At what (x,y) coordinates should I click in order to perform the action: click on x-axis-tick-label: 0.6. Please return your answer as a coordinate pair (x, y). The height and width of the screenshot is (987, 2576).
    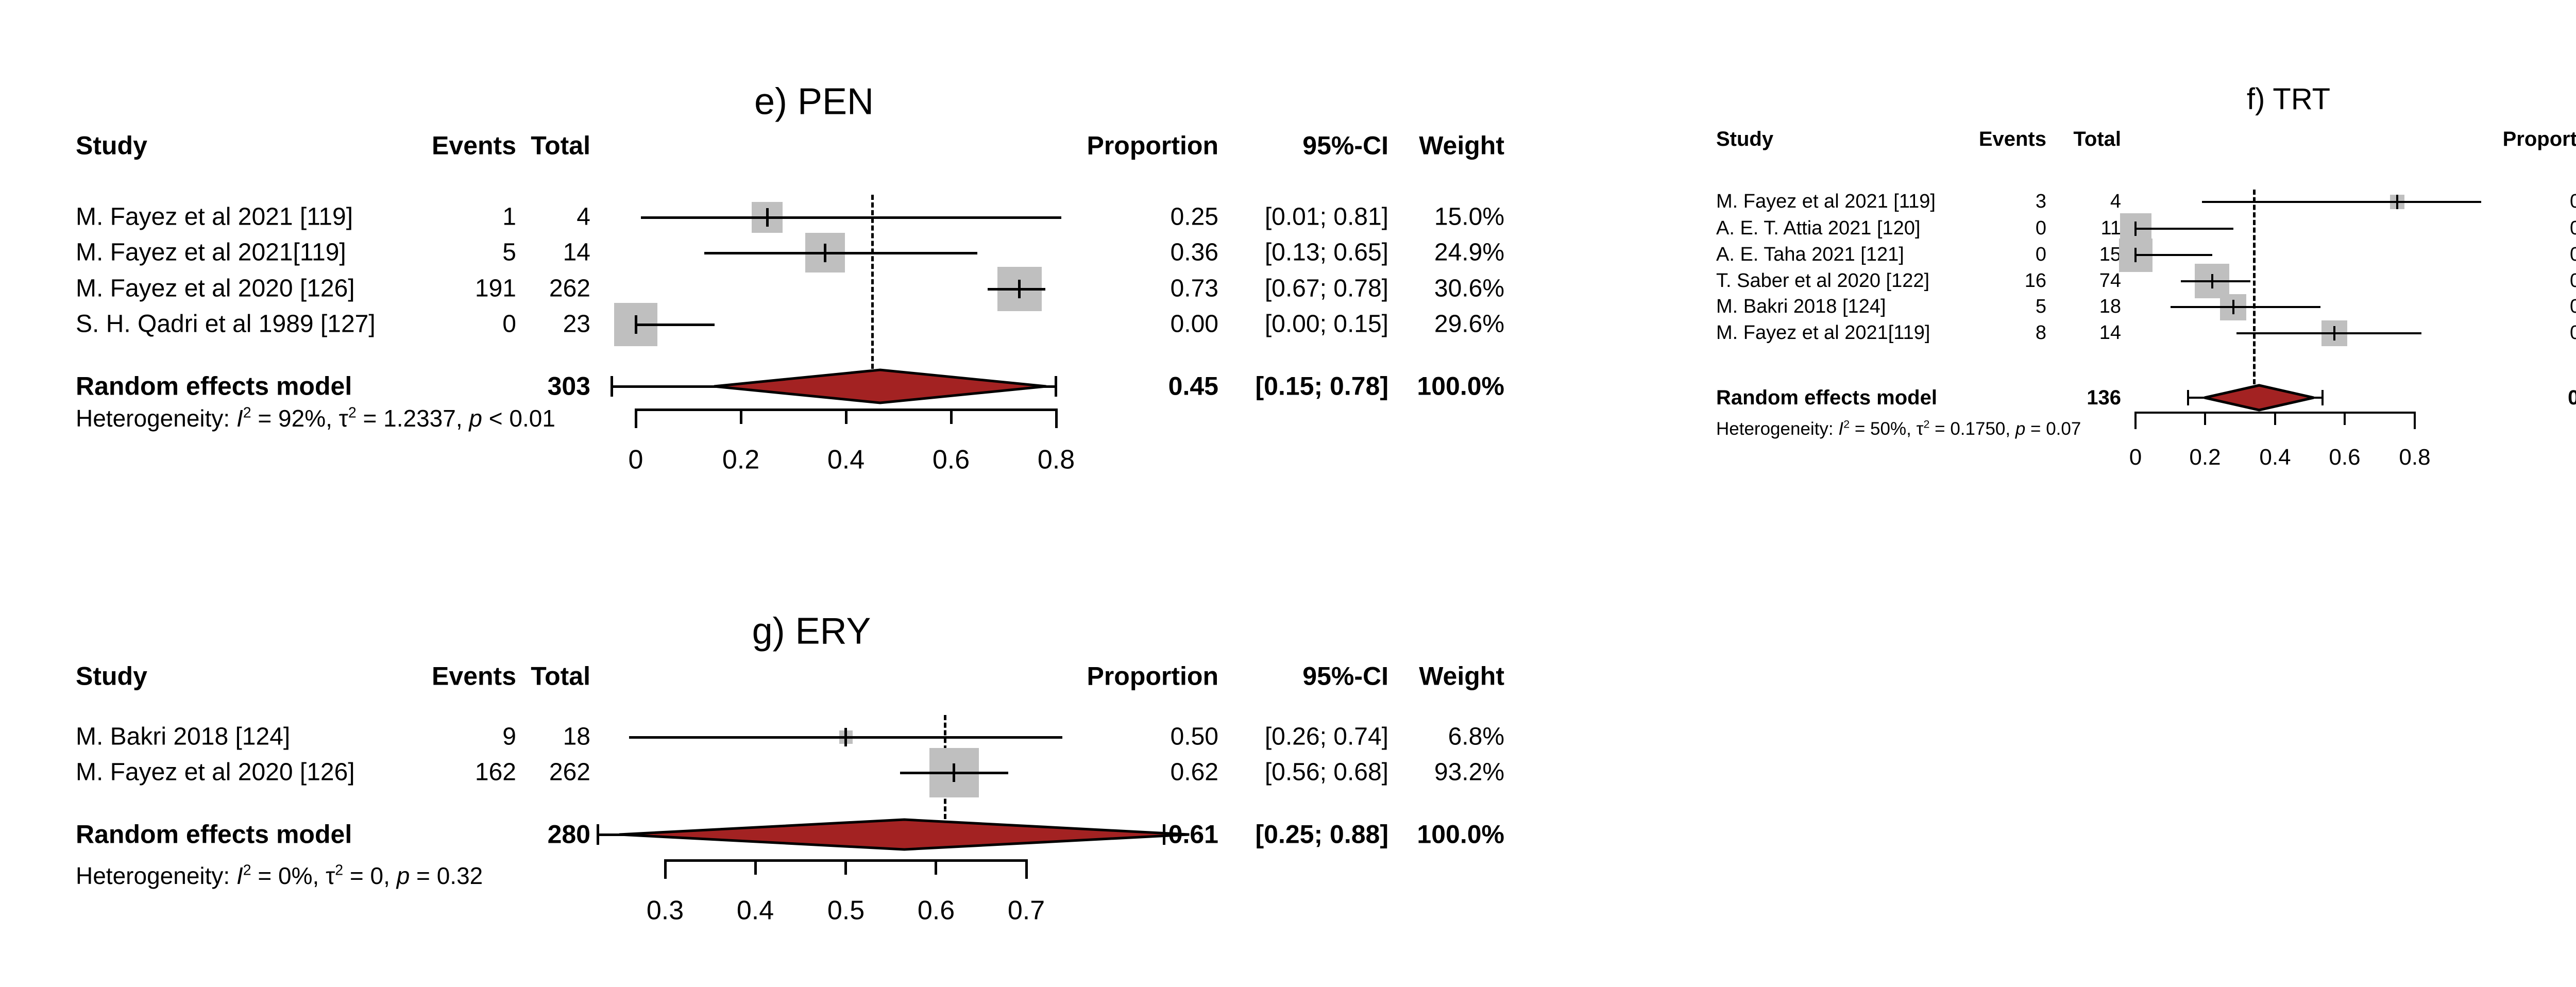
    Looking at the image, I should click on (936, 910).